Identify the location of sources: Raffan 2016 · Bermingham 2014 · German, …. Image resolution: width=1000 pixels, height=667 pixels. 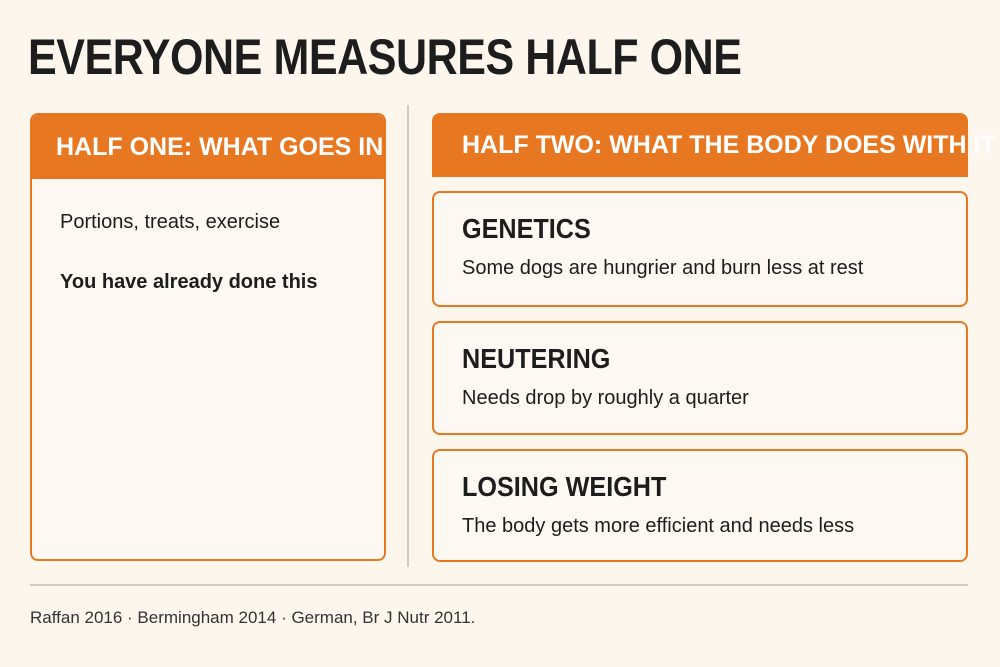
(253, 617).